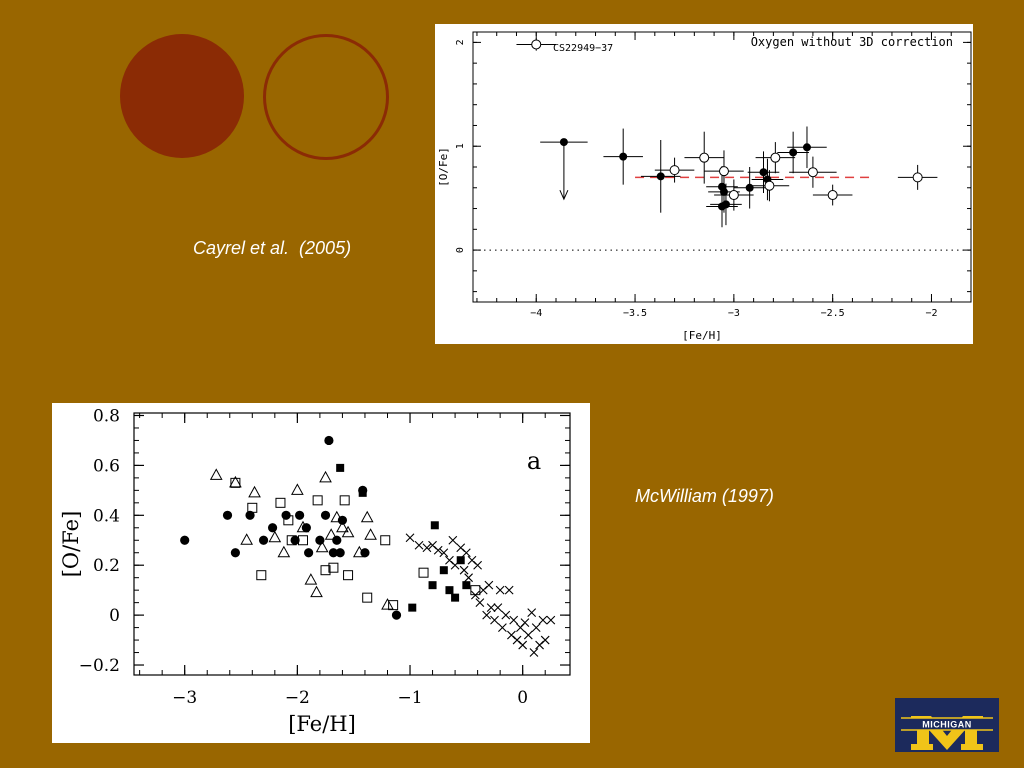 The image size is (1024, 768). Describe the element at coordinates (734, 313) in the screenshot. I see `plot1-xtick-label: −3` at that location.